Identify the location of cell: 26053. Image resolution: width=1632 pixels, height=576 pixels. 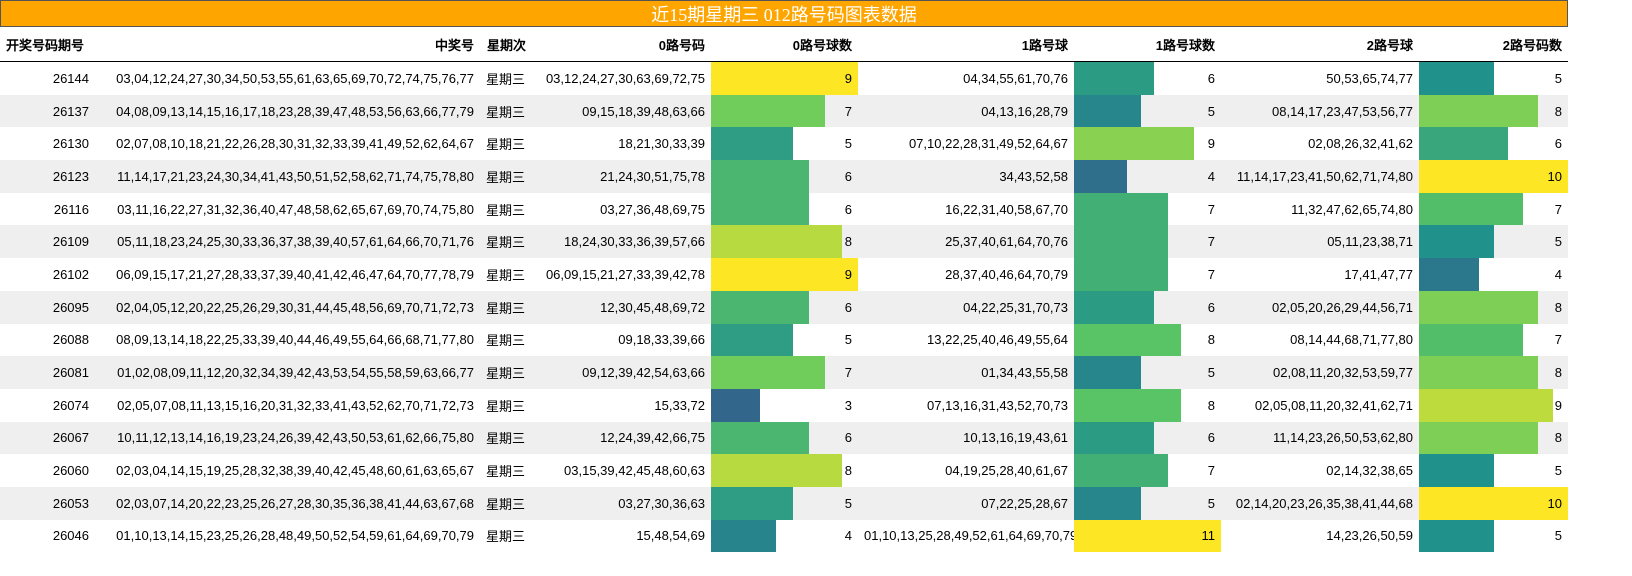
(47, 503).